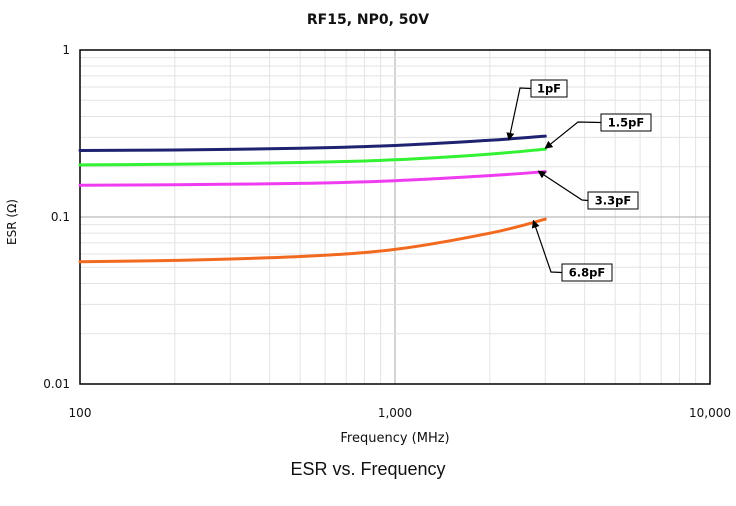 The image size is (736, 506). What do you see at coordinates (56, 384) in the screenshot?
I see `y-tick-label: 0.01` at bounding box center [56, 384].